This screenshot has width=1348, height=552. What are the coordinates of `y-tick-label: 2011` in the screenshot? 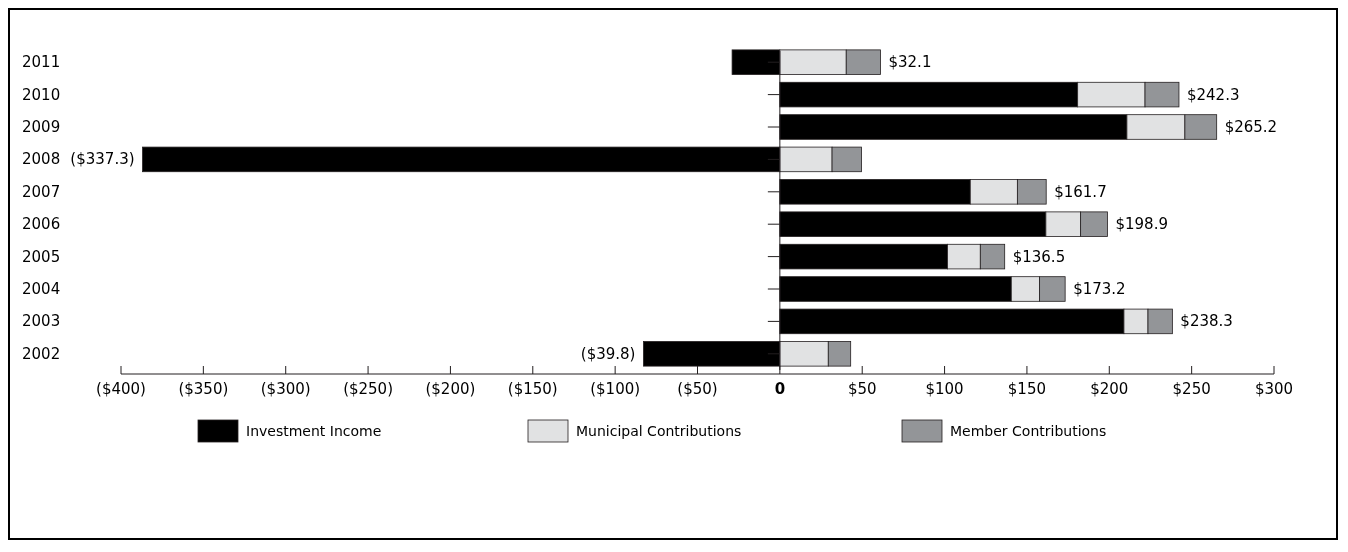 It's located at (41, 62).